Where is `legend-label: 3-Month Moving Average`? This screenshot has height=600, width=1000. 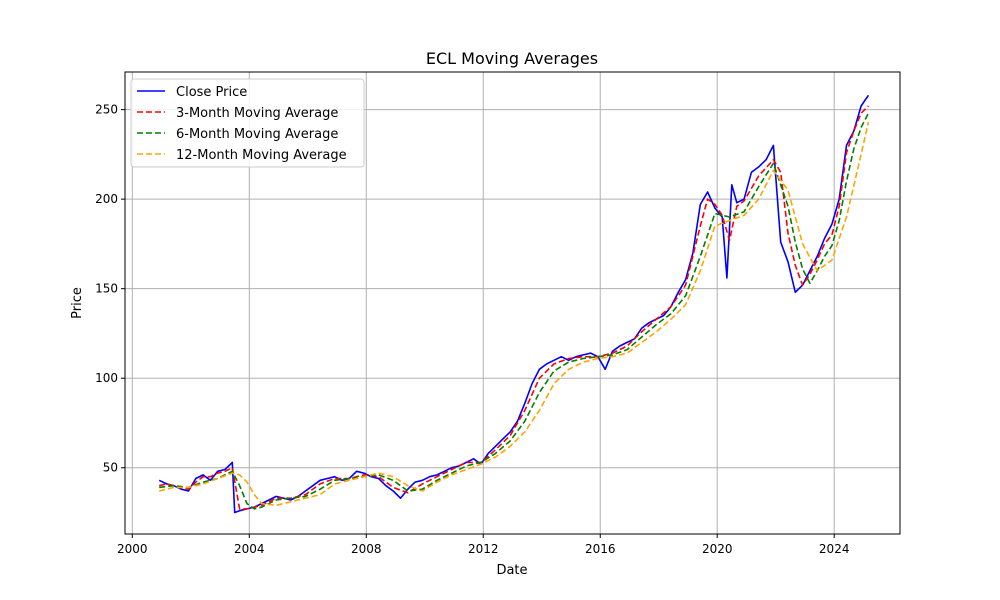 legend-label: 3-Month Moving Average is located at coordinates (257, 113).